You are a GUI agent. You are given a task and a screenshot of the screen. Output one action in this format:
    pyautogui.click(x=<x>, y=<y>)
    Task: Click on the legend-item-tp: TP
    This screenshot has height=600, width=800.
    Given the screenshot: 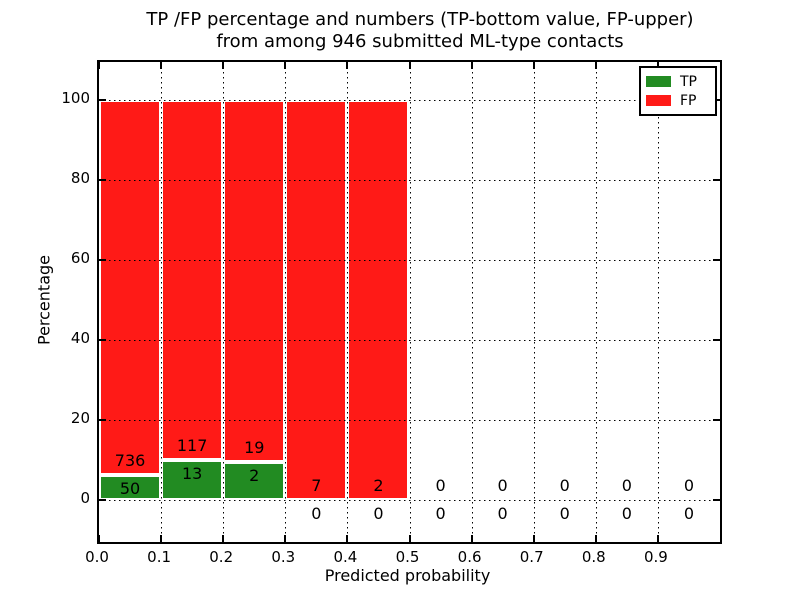 What is the action you would take?
    pyautogui.click(x=678, y=81)
    